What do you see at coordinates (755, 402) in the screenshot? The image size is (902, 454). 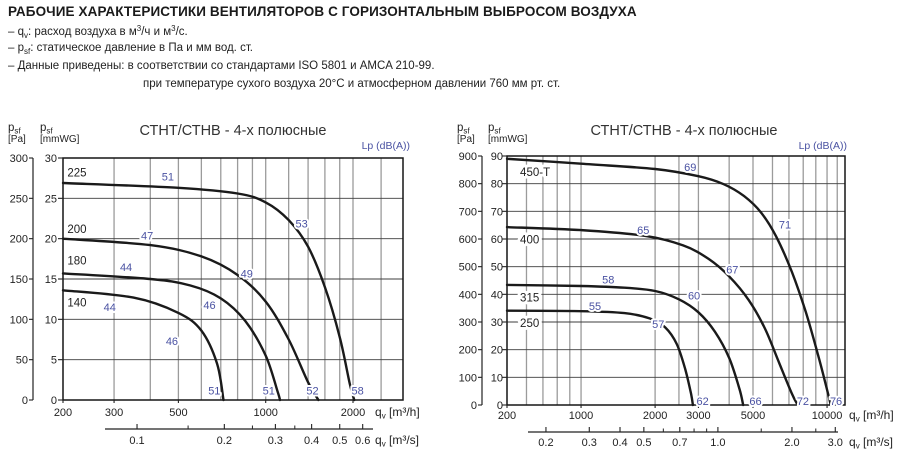 I see `db-label: 66` at bounding box center [755, 402].